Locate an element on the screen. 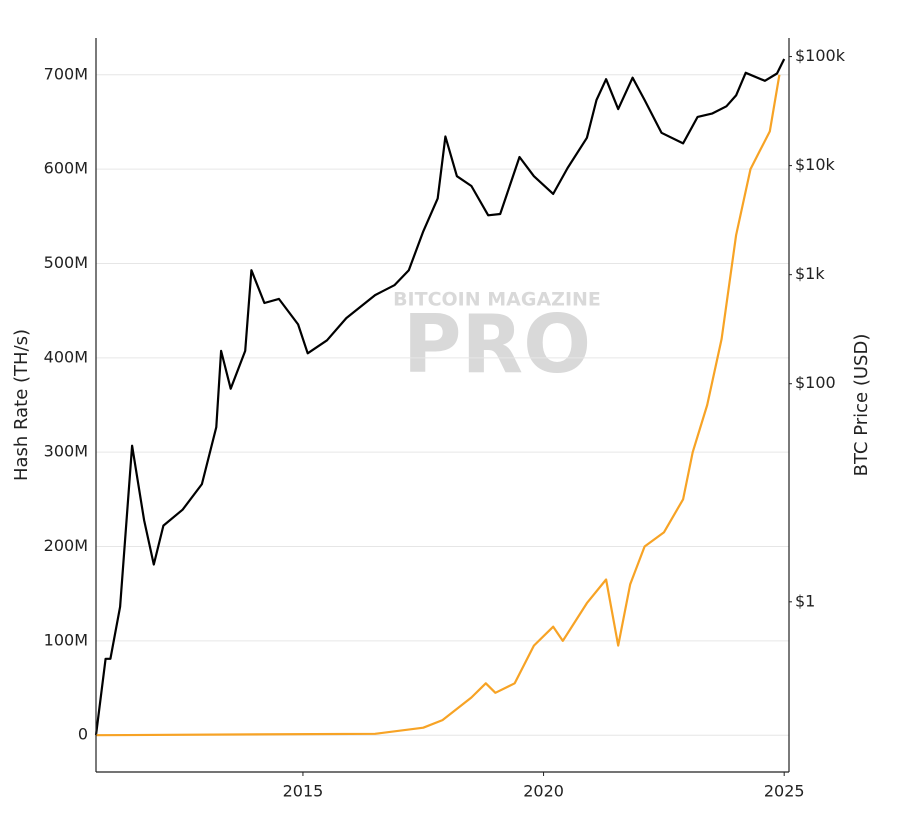 The height and width of the screenshot is (829, 900). y-axis-label: Hash Rate (TH/s) is located at coordinates (21, 405).